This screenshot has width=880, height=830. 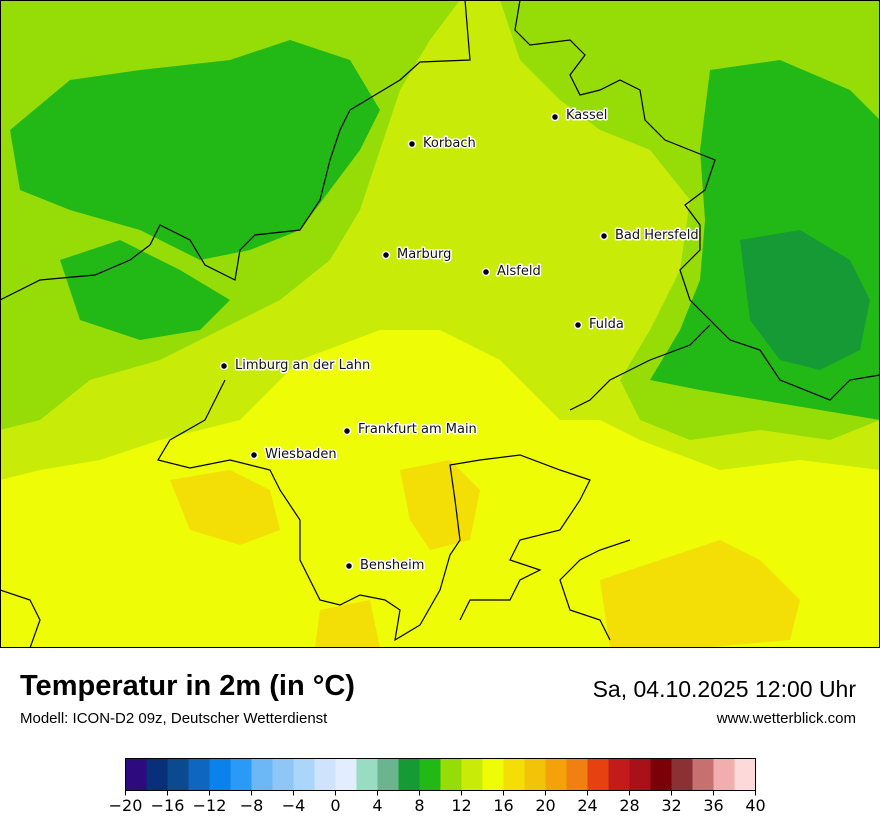 What do you see at coordinates (545, 805) in the screenshot?
I see `tick-label: 20` at bounding box center [545, 805].